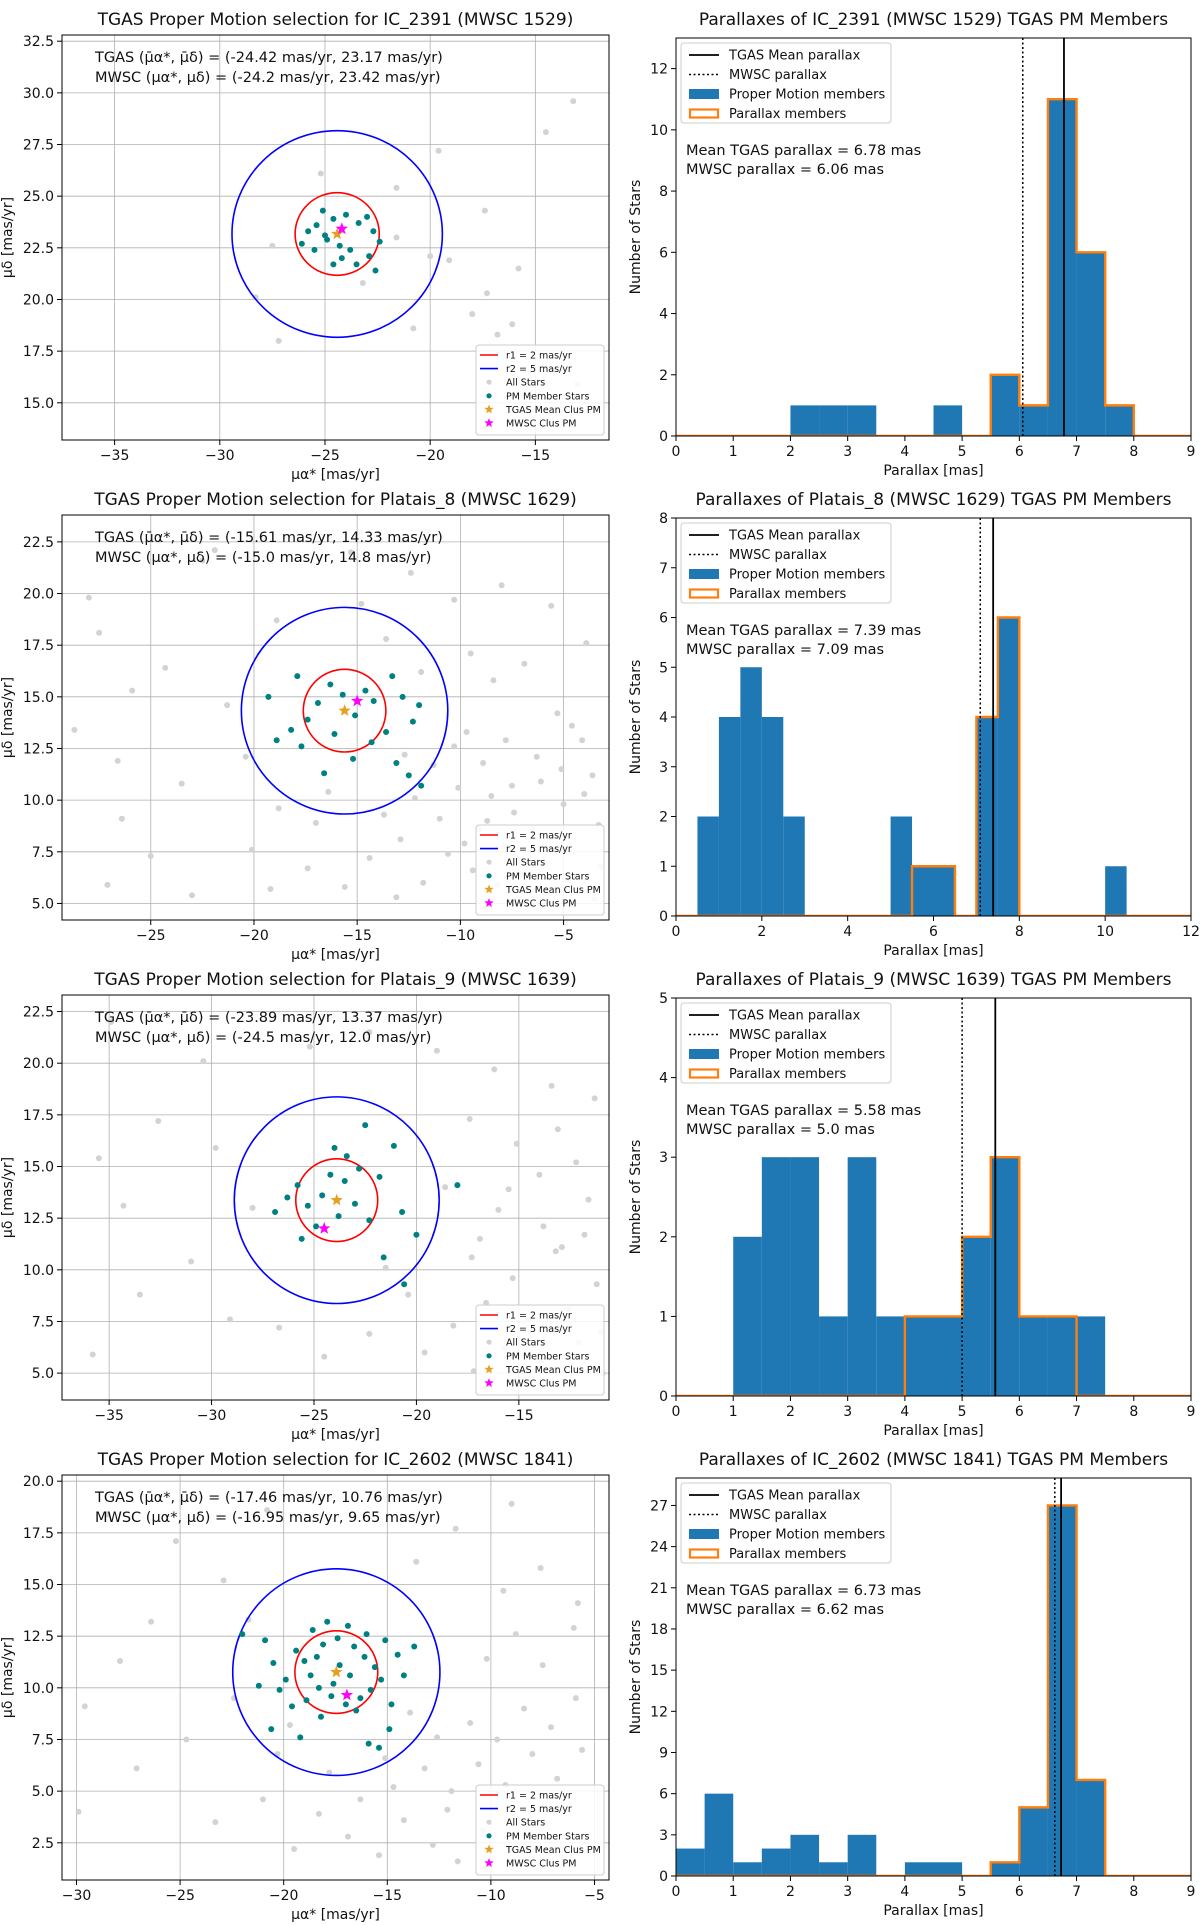  What do you see at coordinates (489, 1849) in the screenshot?
I see `legend-swatch-tgas-mean` at bounding box center [489, 1849].